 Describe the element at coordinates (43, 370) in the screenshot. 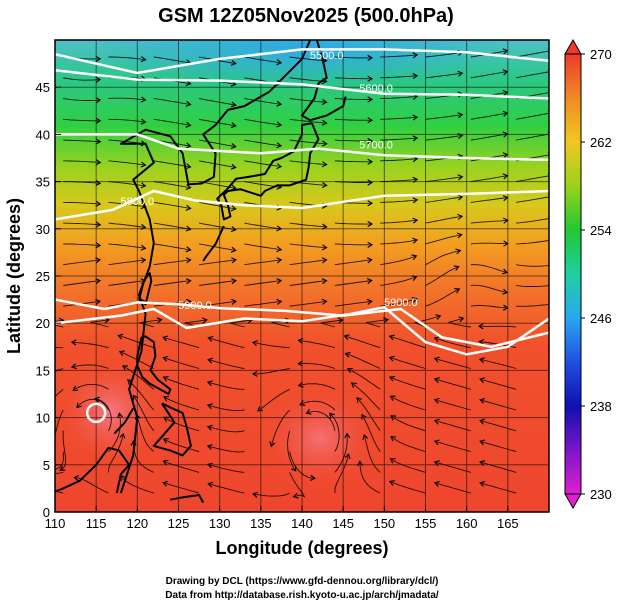

I see `y-tick-label: 15` at that location.